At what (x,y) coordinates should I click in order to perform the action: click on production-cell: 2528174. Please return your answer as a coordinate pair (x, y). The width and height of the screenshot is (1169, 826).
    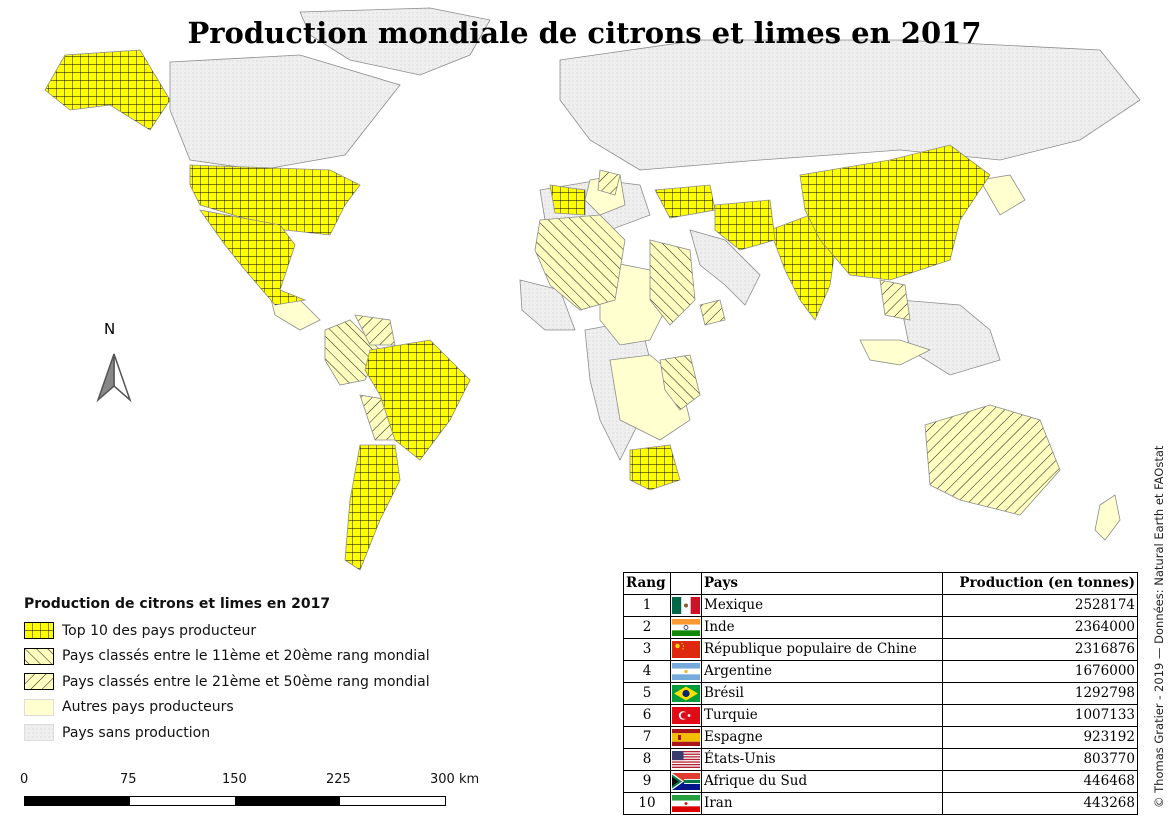
    Looking at the image, I should click on (1040, 605).